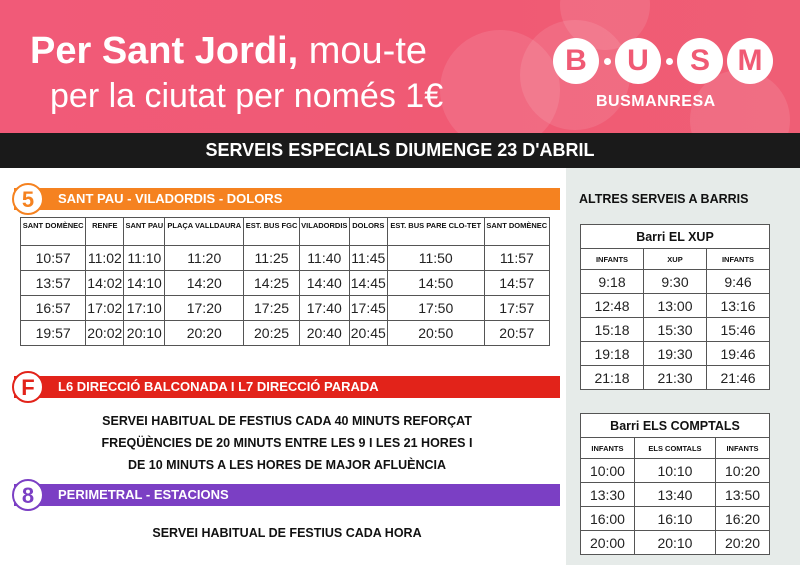 Image resolution: width=800 pixels, height=565 pixels. Describe the element at coordinates (500, 81) in the screenshot. I see `decorative-heart-icon` at that location.